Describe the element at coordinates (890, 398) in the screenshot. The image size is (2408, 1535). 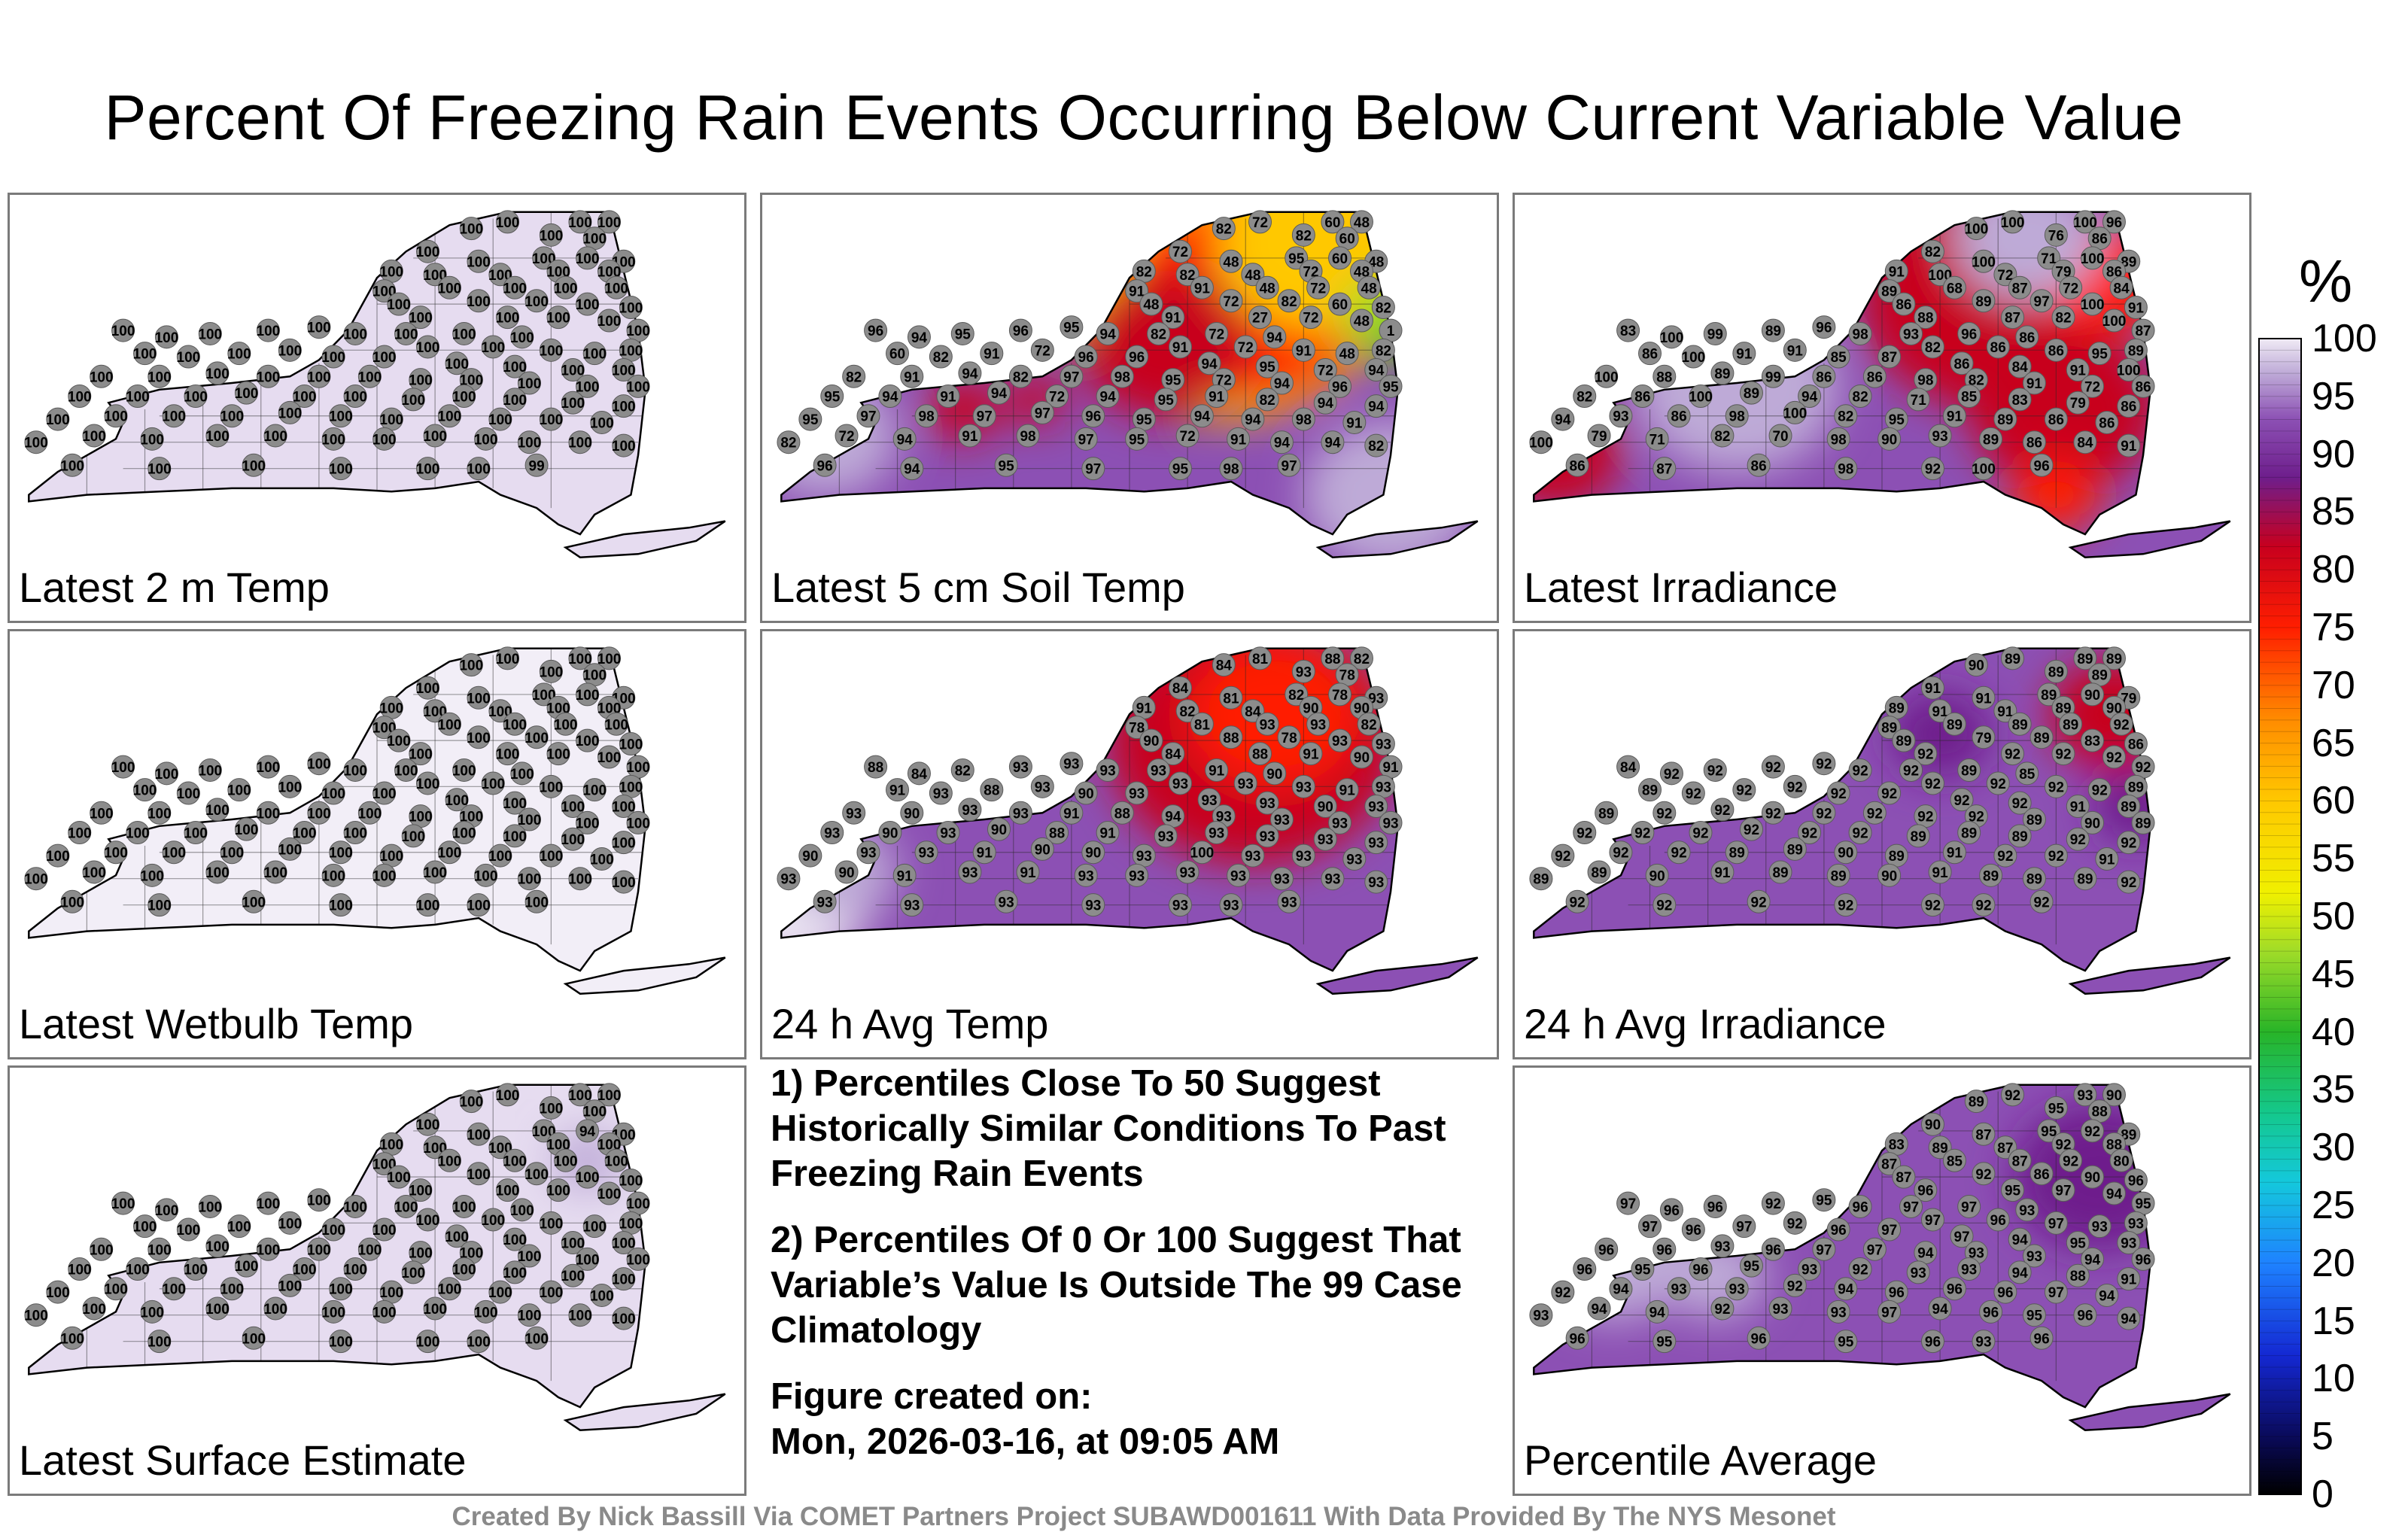
I see `station-value: 94` at that location.